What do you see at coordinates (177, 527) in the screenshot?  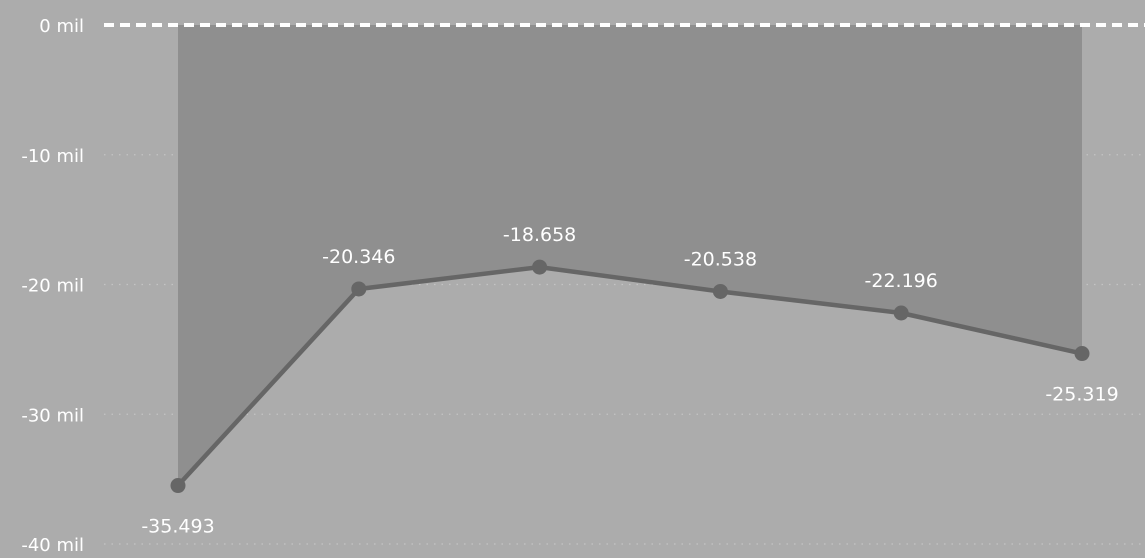 I see `data-label: -35.493` at bounding box center [177, 527].